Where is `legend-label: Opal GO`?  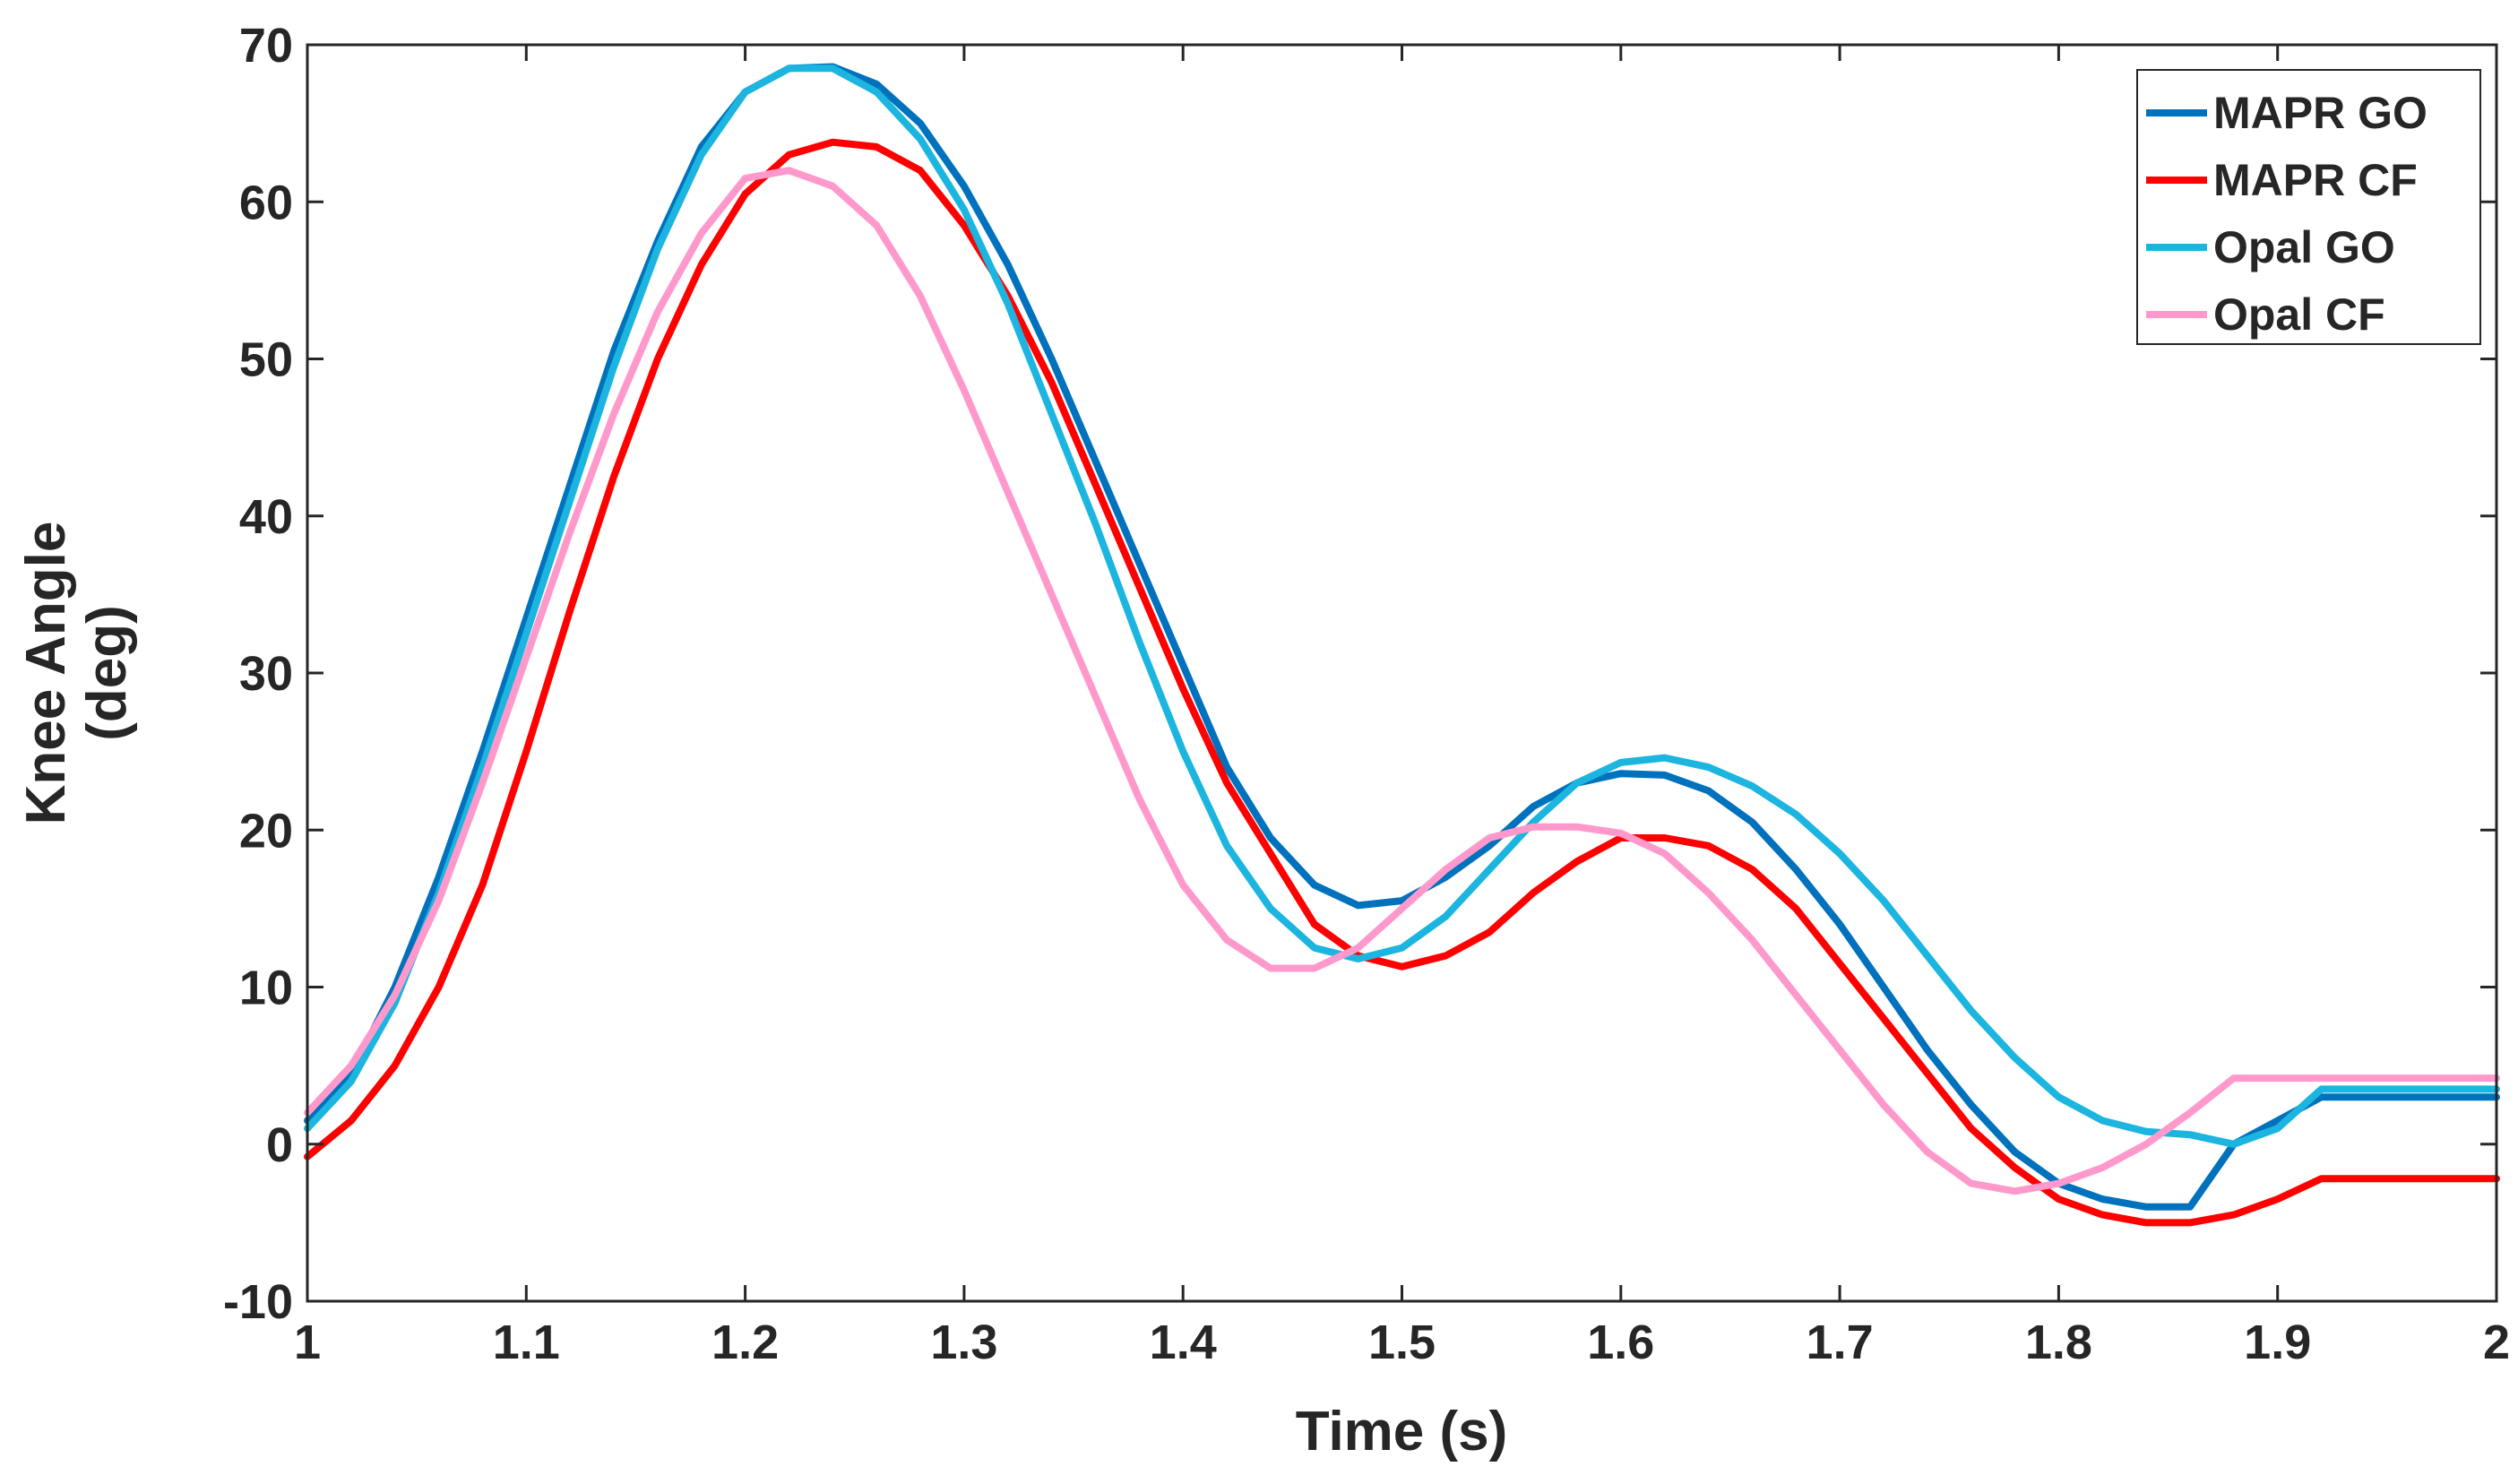
legend-label: Opal GO is located at coordinates (2304, 247).